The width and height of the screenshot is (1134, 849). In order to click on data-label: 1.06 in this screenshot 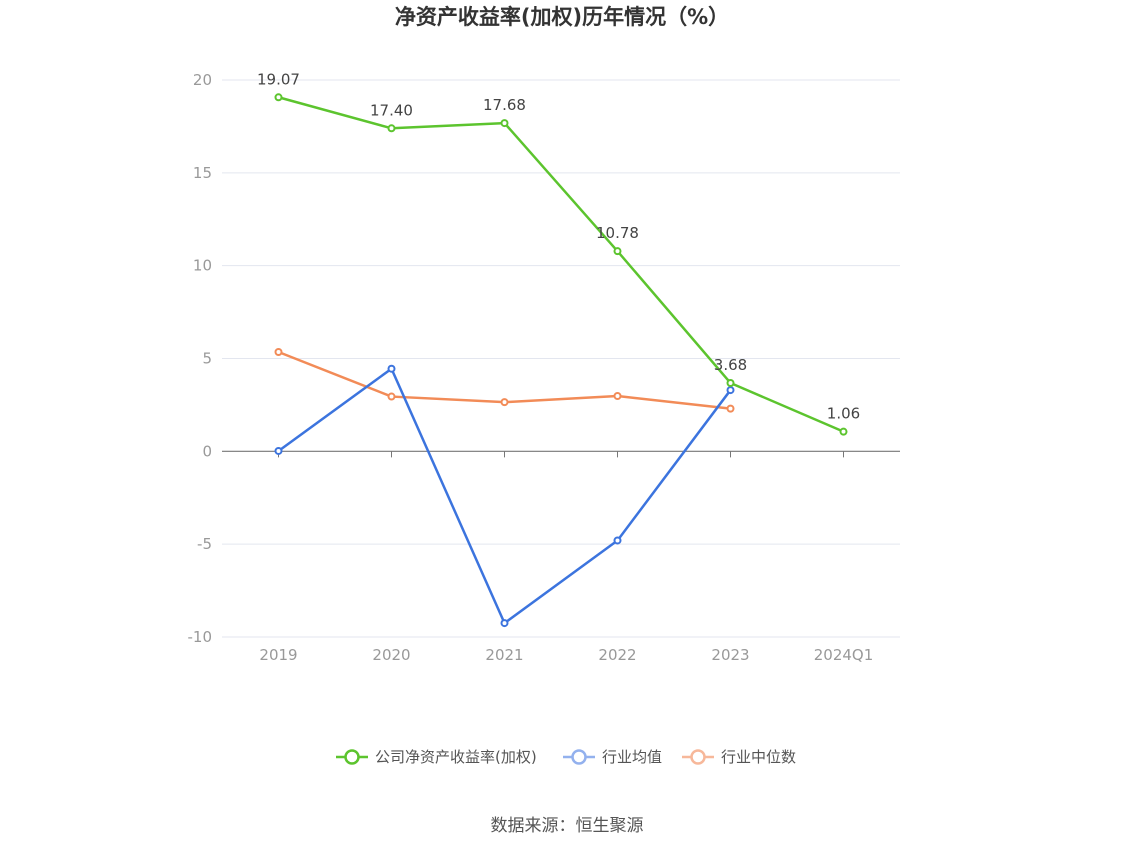, I will do `click(843, 414)`.